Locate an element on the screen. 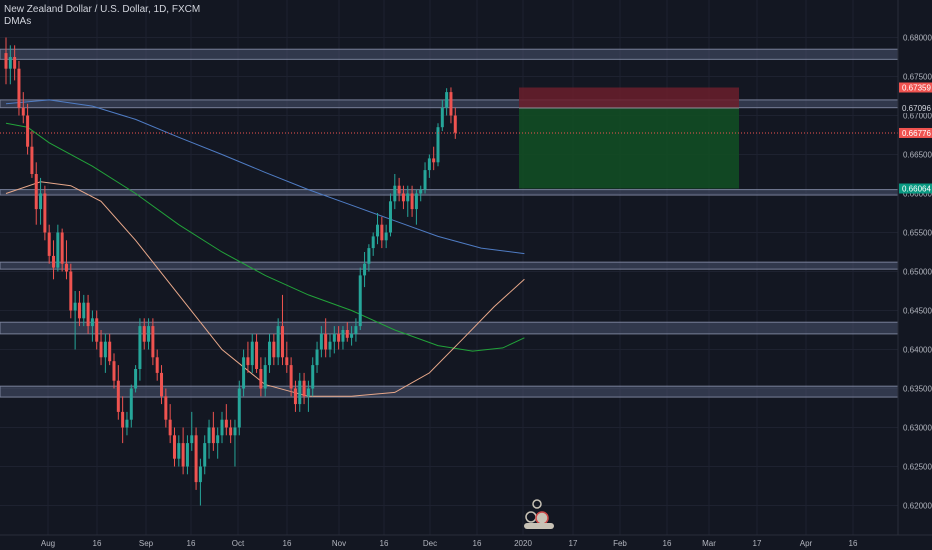 The image size is (932, 550). time-tick-label: Mar is located at coordinates (709, 543).